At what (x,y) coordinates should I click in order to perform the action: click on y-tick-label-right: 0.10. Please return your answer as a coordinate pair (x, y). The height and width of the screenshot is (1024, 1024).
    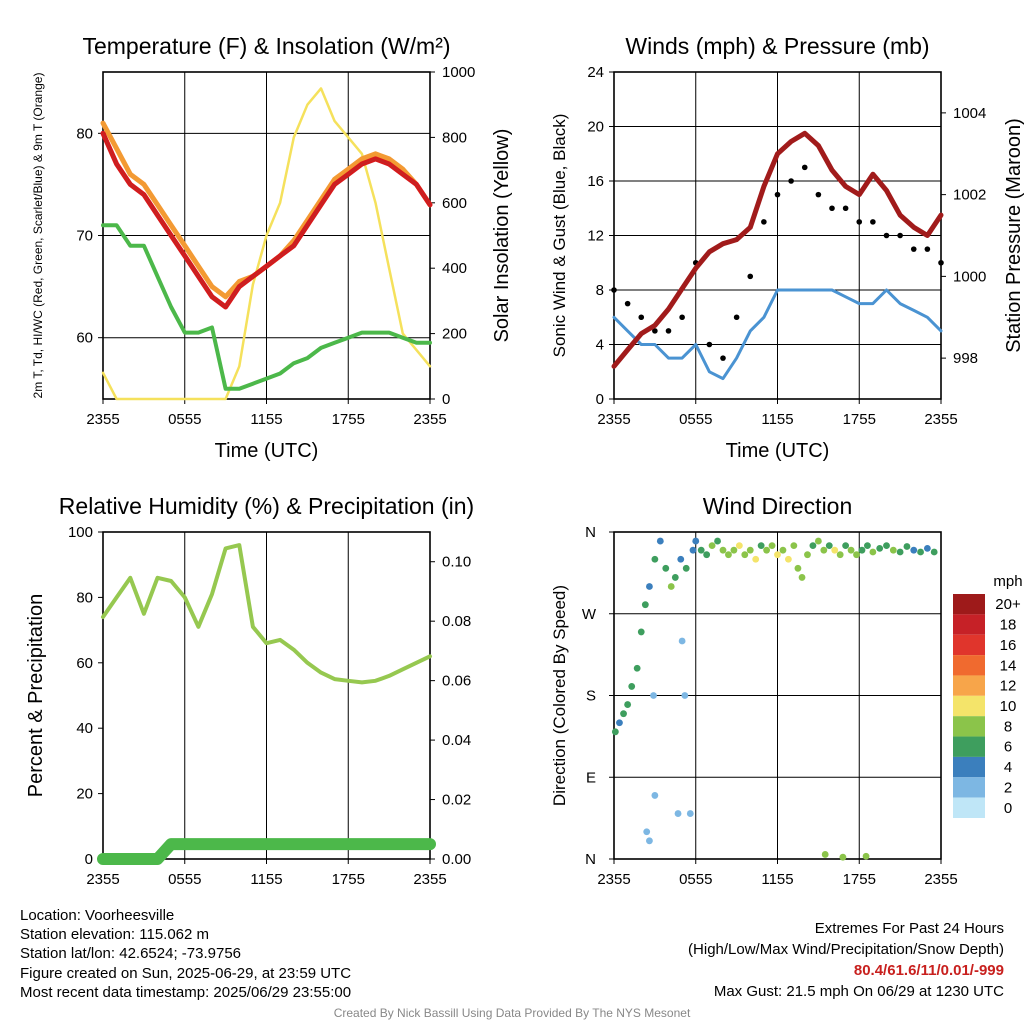
    Looking at the image, I should click on (456, 562).